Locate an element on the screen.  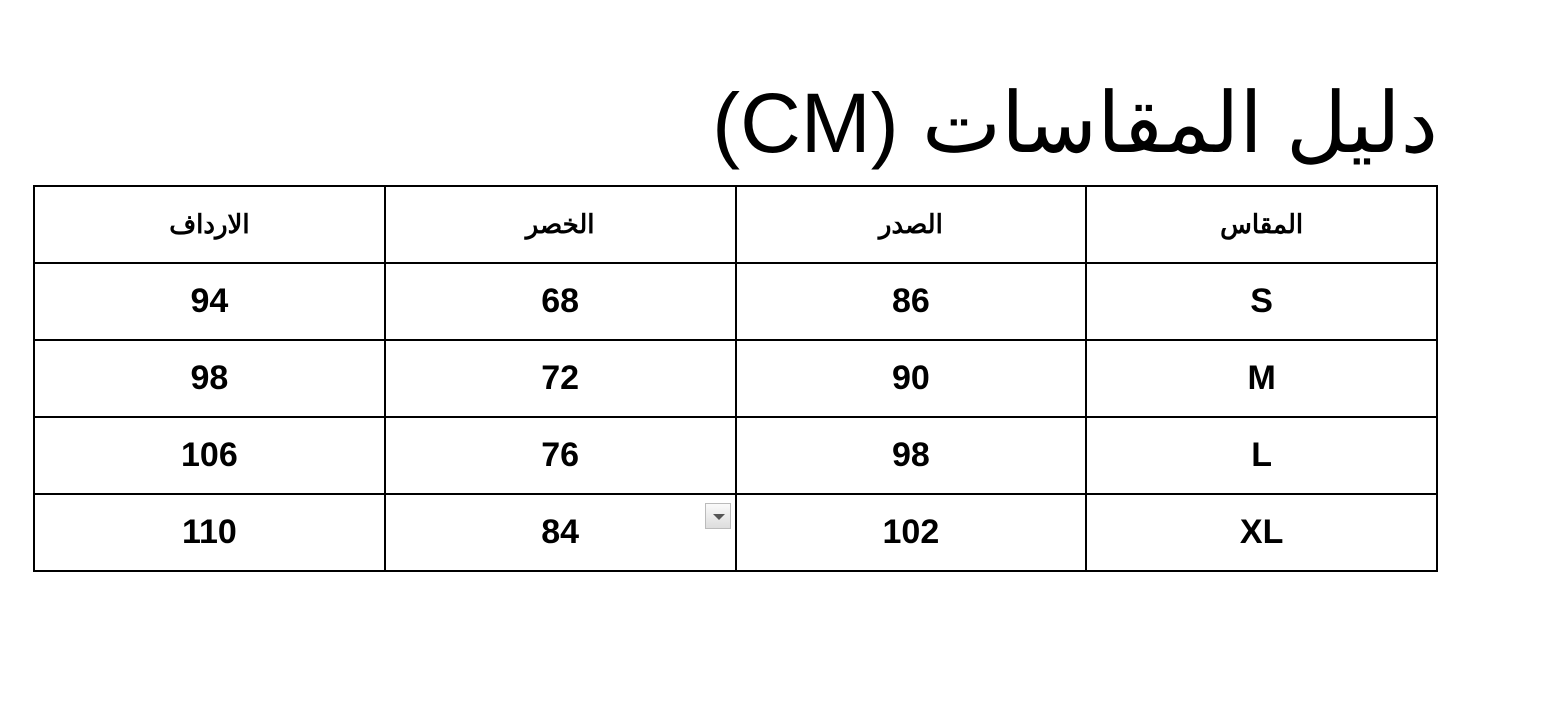
cell-size: L is located at coordinates (1261, 455).